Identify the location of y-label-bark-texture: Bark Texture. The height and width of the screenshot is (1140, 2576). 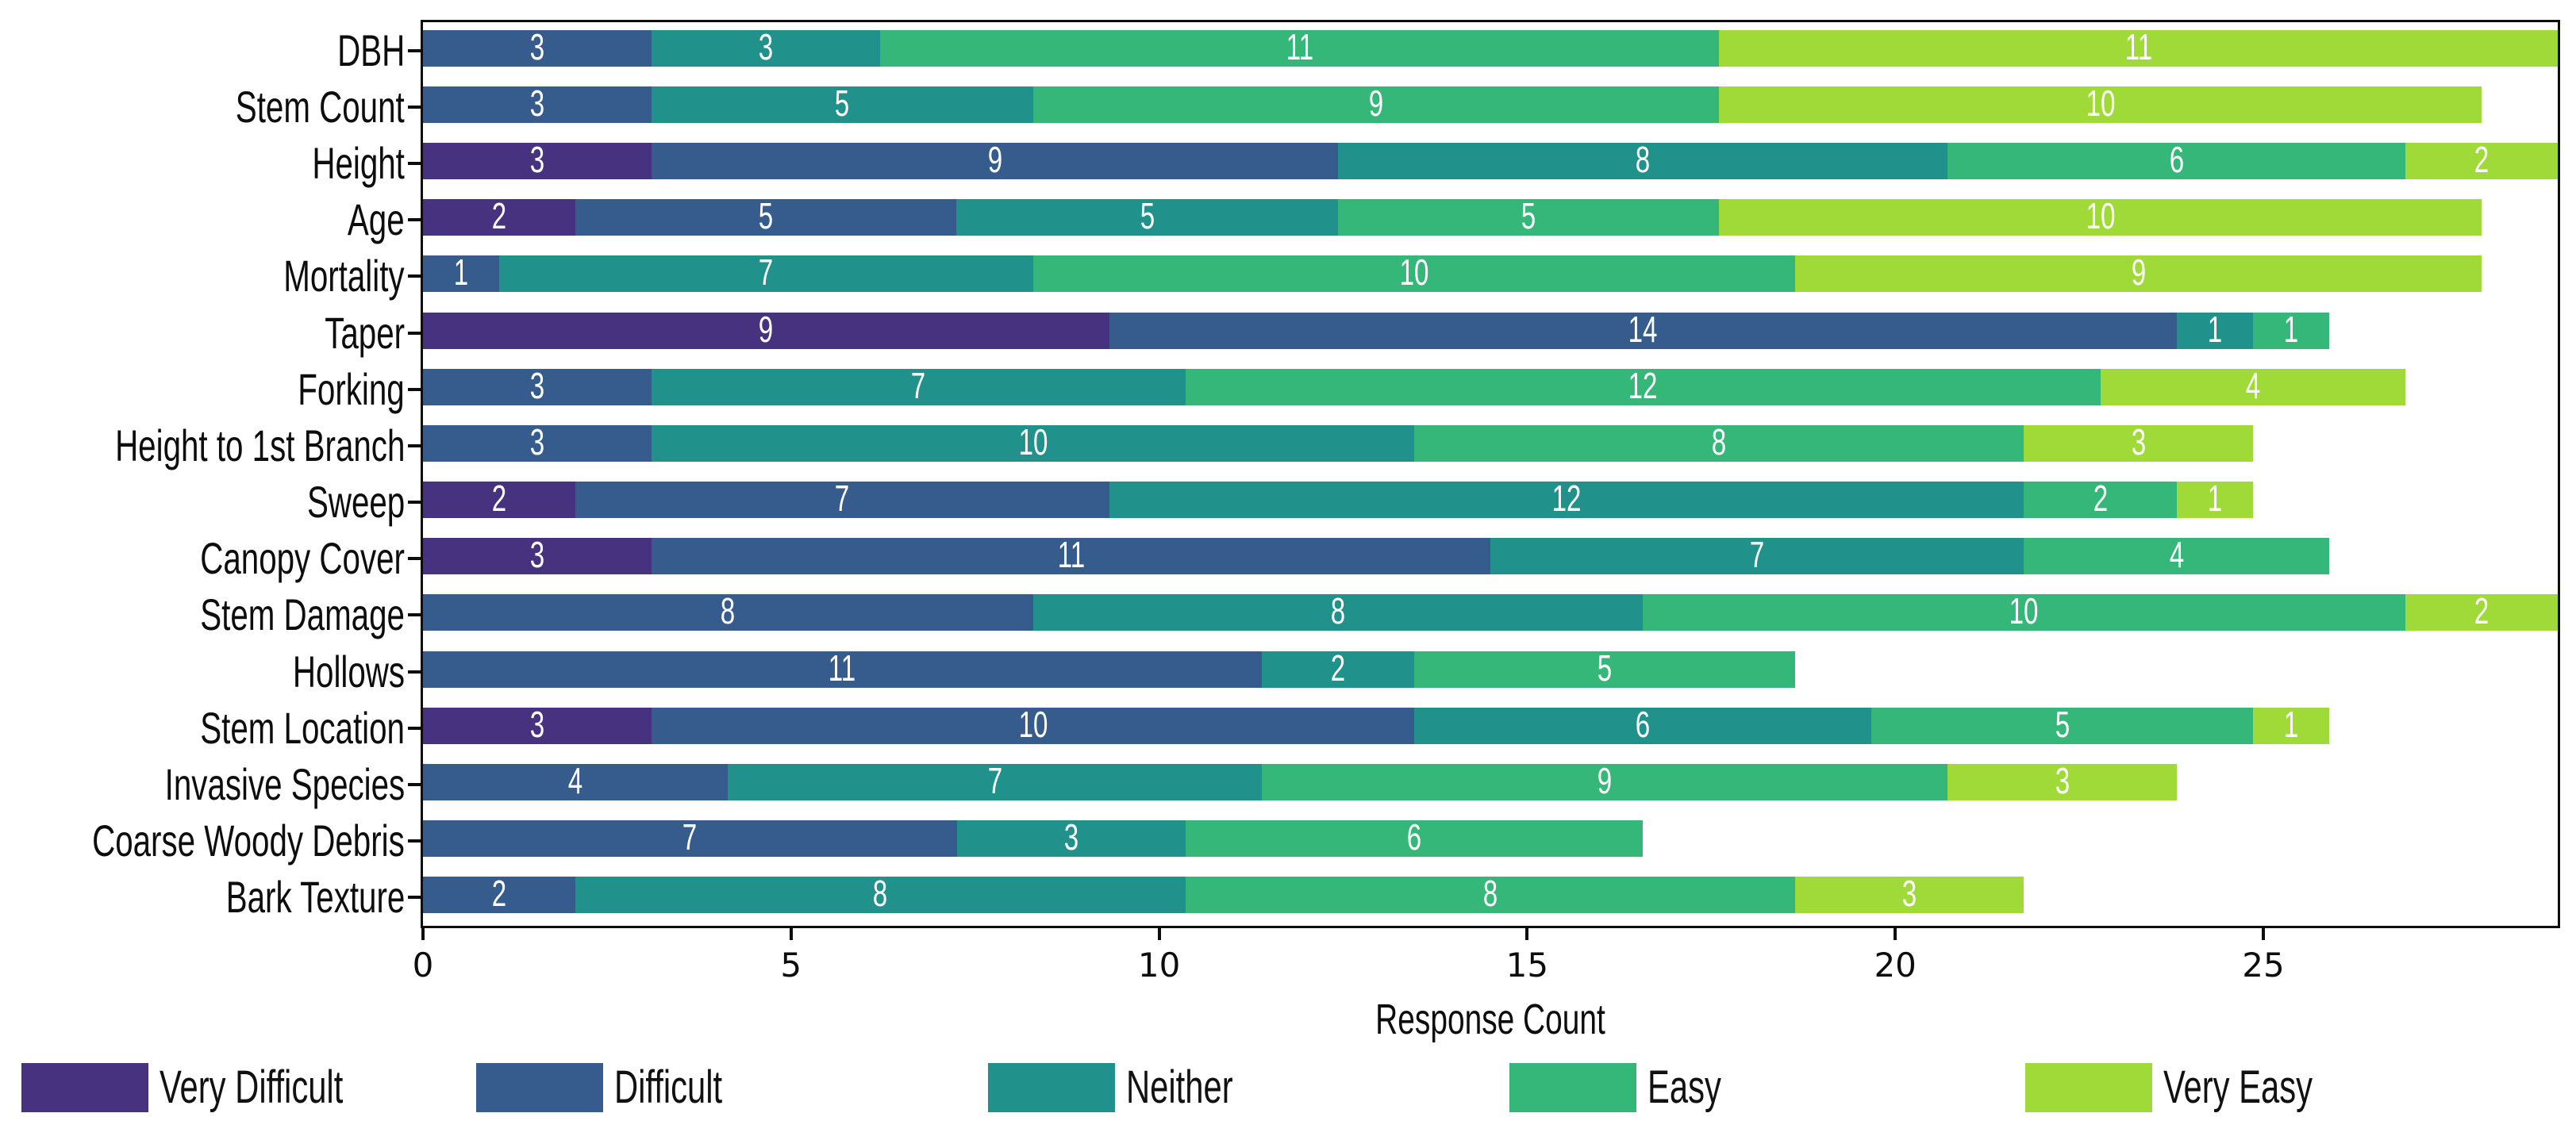
(280, 897).